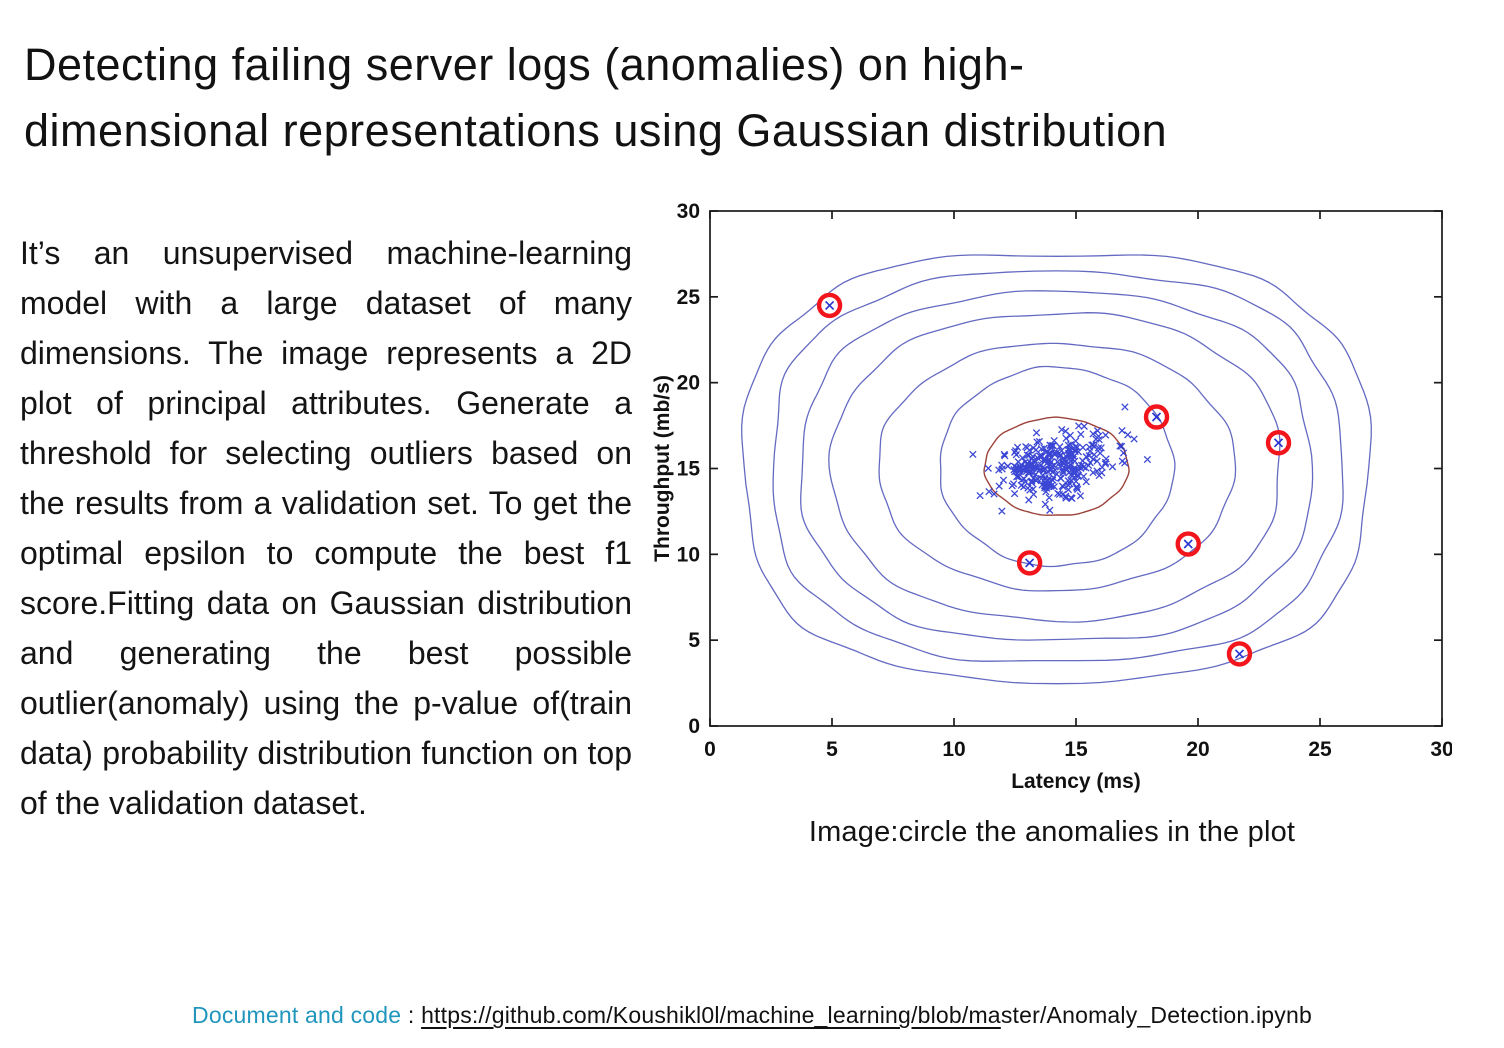 This screenshot has width=1504, height=1048. Describe the element at coordinates (1052, 832) in the screenshot. I see `figure-caption: Image:circle the anomalies in the plot` at that location.